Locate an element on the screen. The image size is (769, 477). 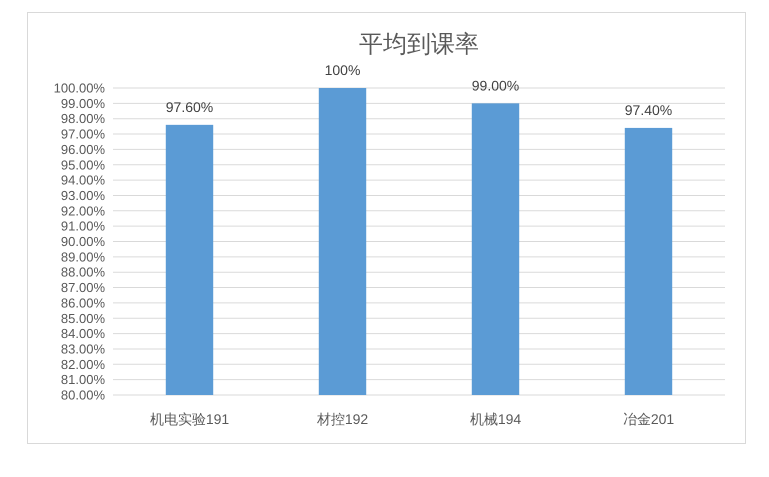
y-tick-label: 96.00% is located at coordinates (83, 149).